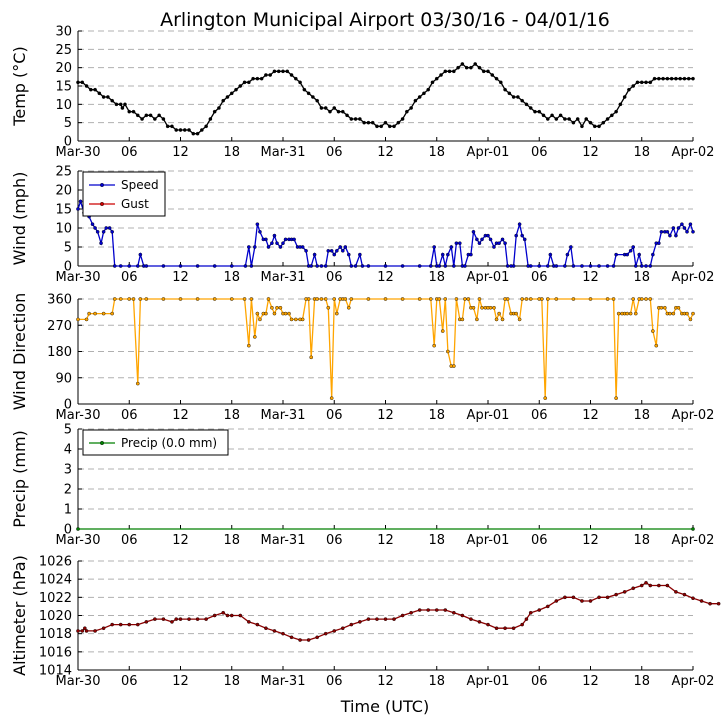 The image size is (724, 725). What do you see at coordinates (124, 194) in the screenshot?
I see `legend-box` at bounding box center [124, 194].